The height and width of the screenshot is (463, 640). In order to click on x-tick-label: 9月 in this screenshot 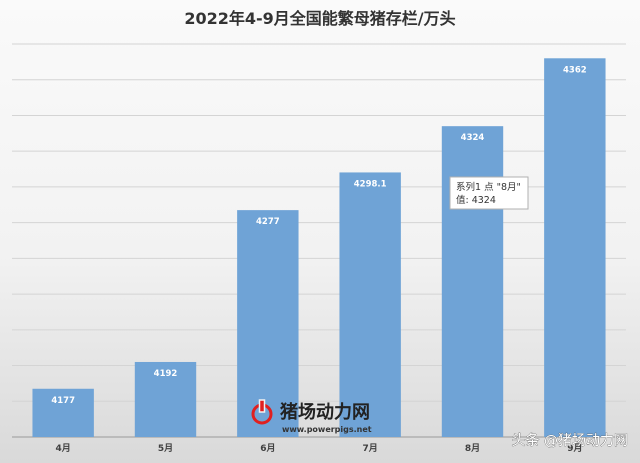, I will do `click(574, 448)`.